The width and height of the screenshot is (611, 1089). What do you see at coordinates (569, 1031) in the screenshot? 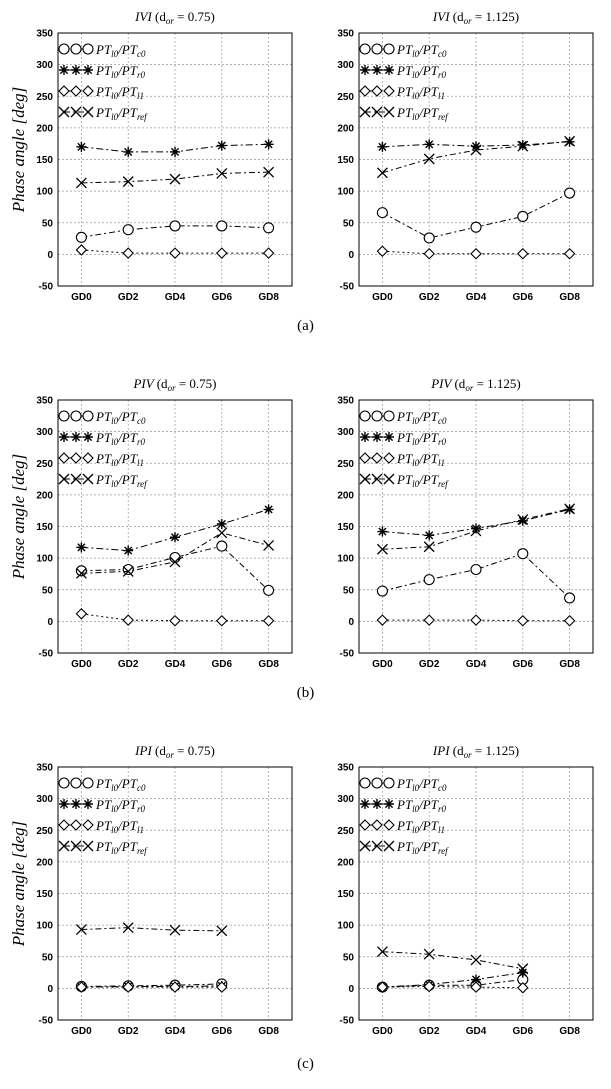
I see `x-tick-label: GD8` at bounding box center [569, 1031].